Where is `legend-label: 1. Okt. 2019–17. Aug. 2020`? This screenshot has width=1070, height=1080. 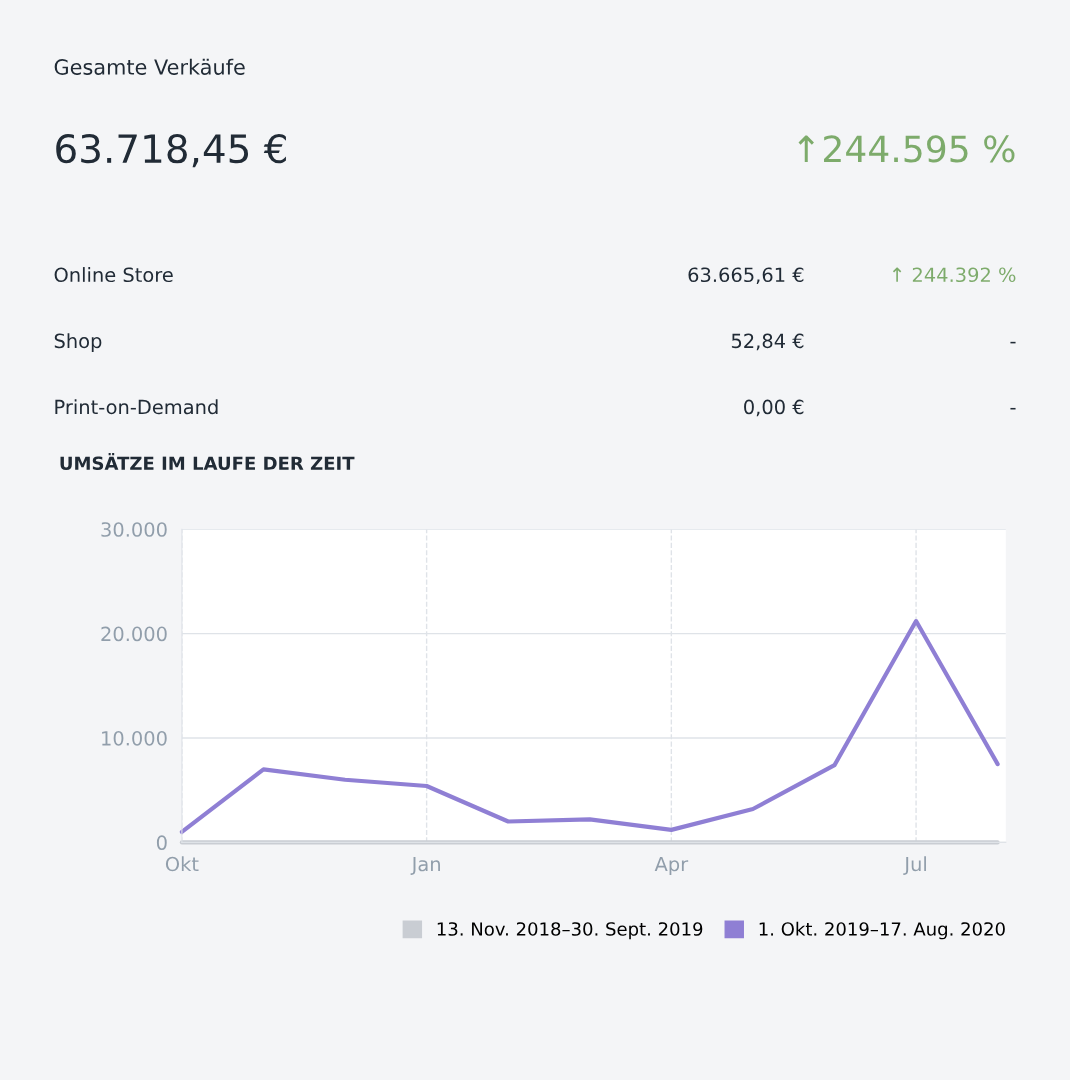 legend-label: 1. Okt. 2019–17. Aug. 2020 is located at coordinates (882, 930).